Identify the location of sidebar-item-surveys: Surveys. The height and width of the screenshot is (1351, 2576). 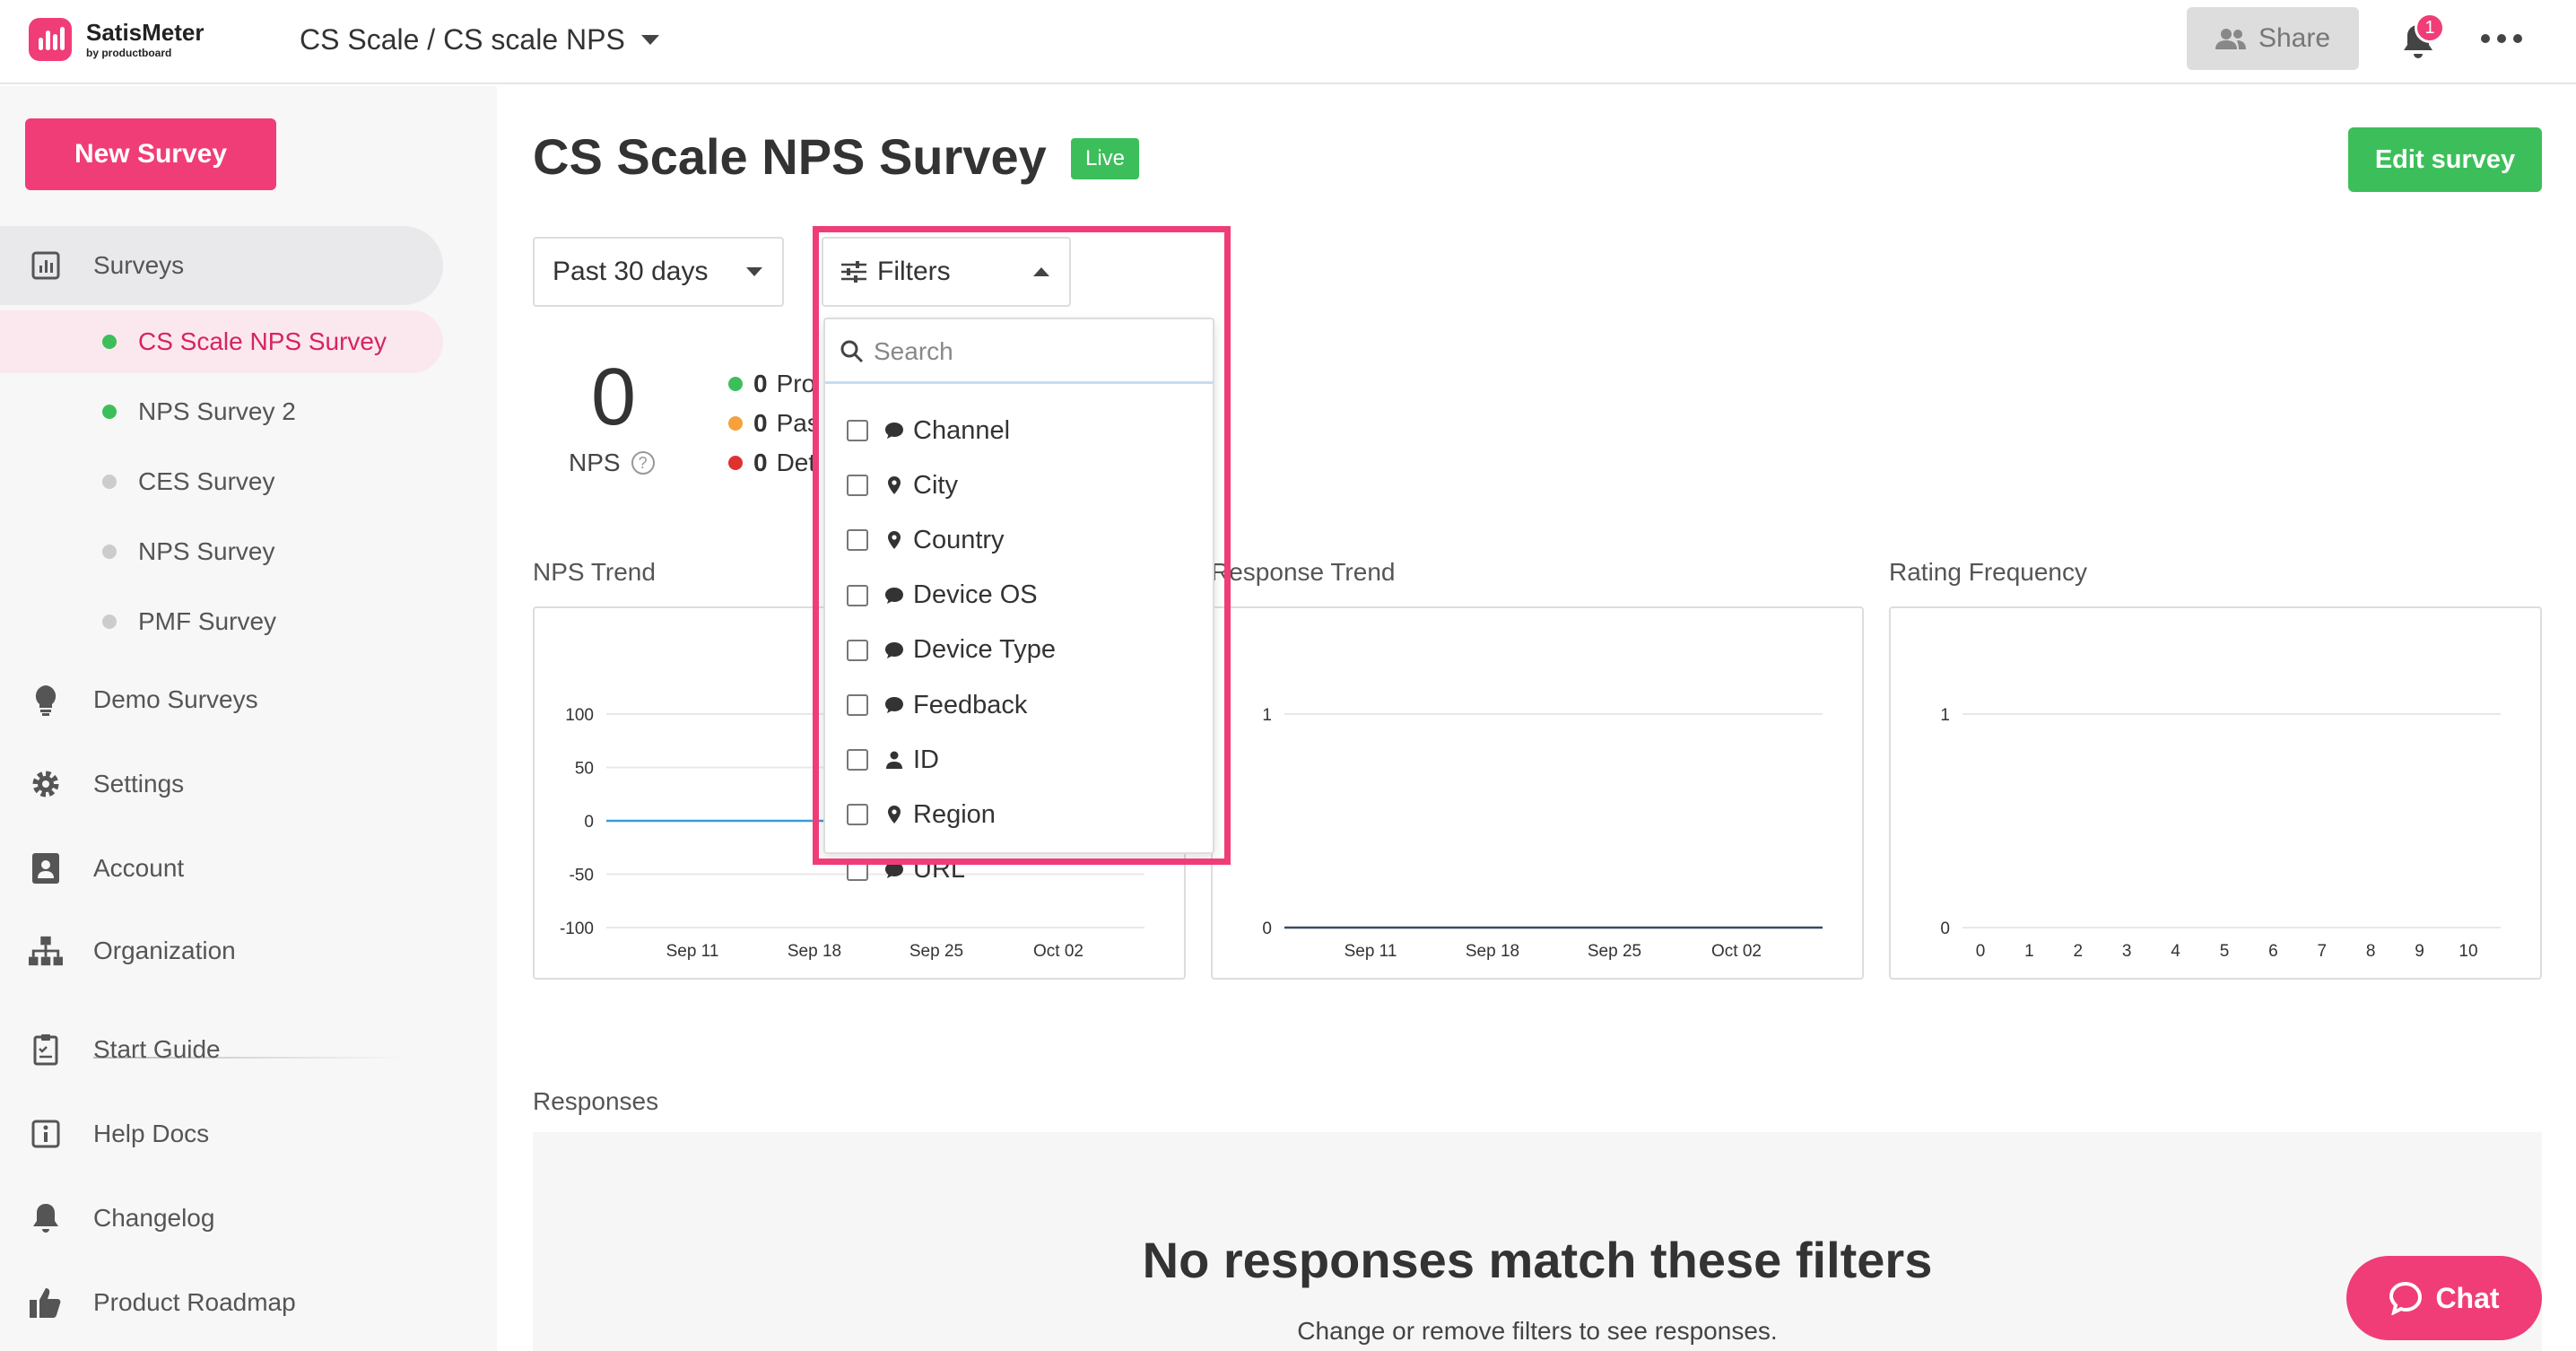
(221, 265).